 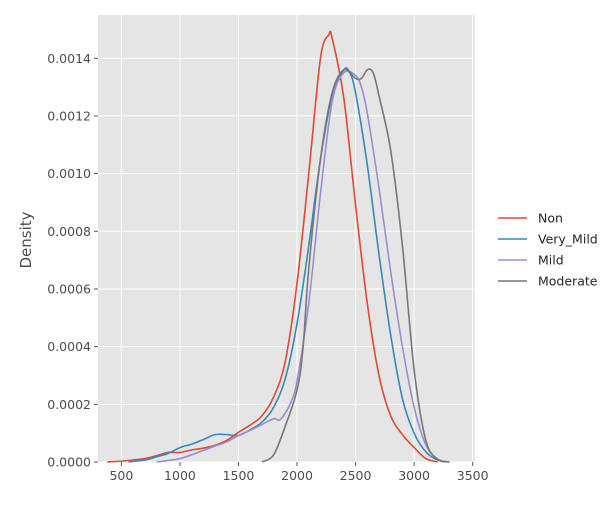 What do you see at coordinates (69, 231) in the screenshot?
I see `y-tick-label: 0.0008` at bounding box center [69, 231].